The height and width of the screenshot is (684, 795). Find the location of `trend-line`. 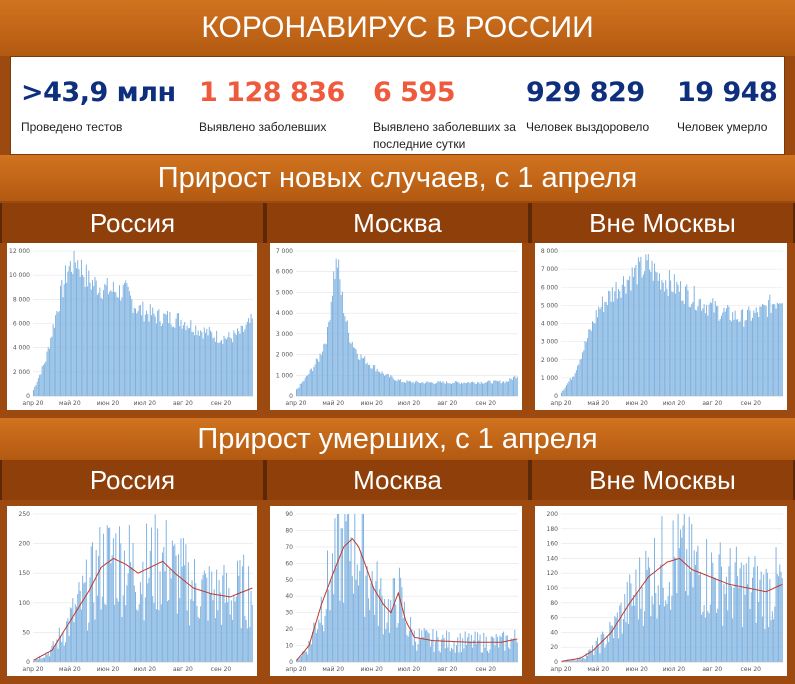

trend-line is located at coordinates (143, 609).